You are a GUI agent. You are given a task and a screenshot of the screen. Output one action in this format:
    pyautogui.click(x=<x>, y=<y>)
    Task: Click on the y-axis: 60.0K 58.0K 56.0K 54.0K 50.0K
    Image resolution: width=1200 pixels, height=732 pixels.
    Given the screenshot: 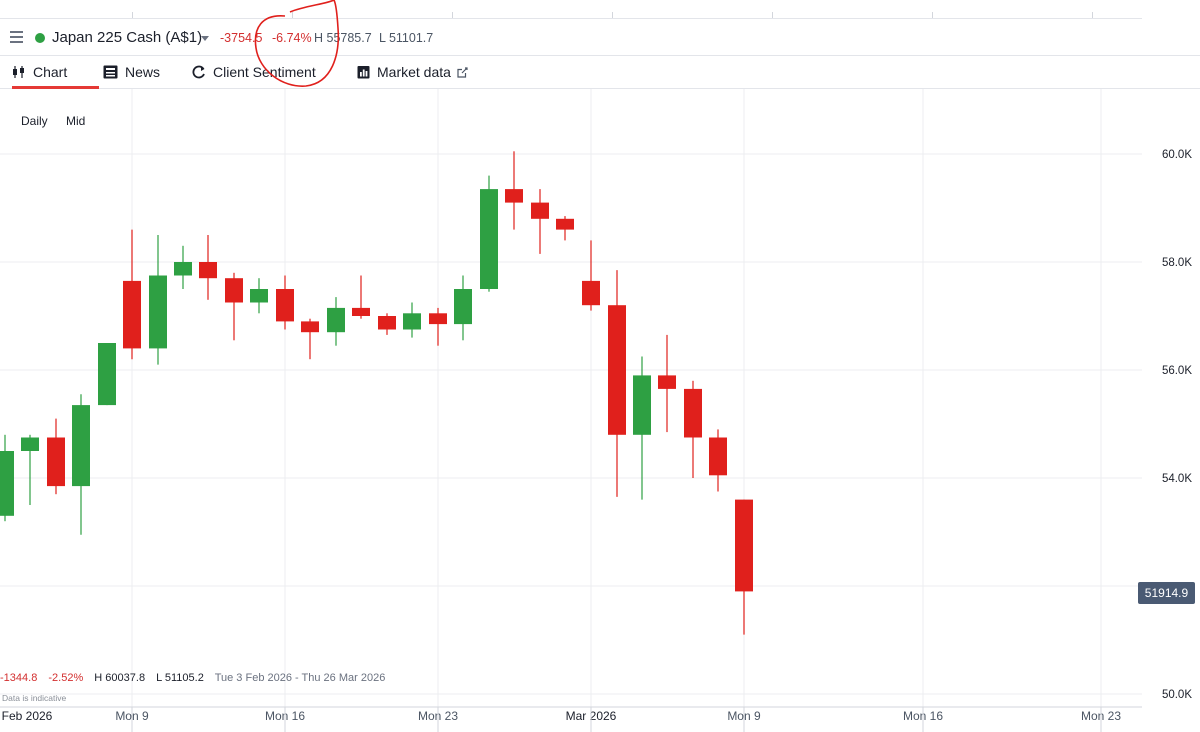 What is the action you would take?
    pyautogui.click(x=1177, y=425)
    